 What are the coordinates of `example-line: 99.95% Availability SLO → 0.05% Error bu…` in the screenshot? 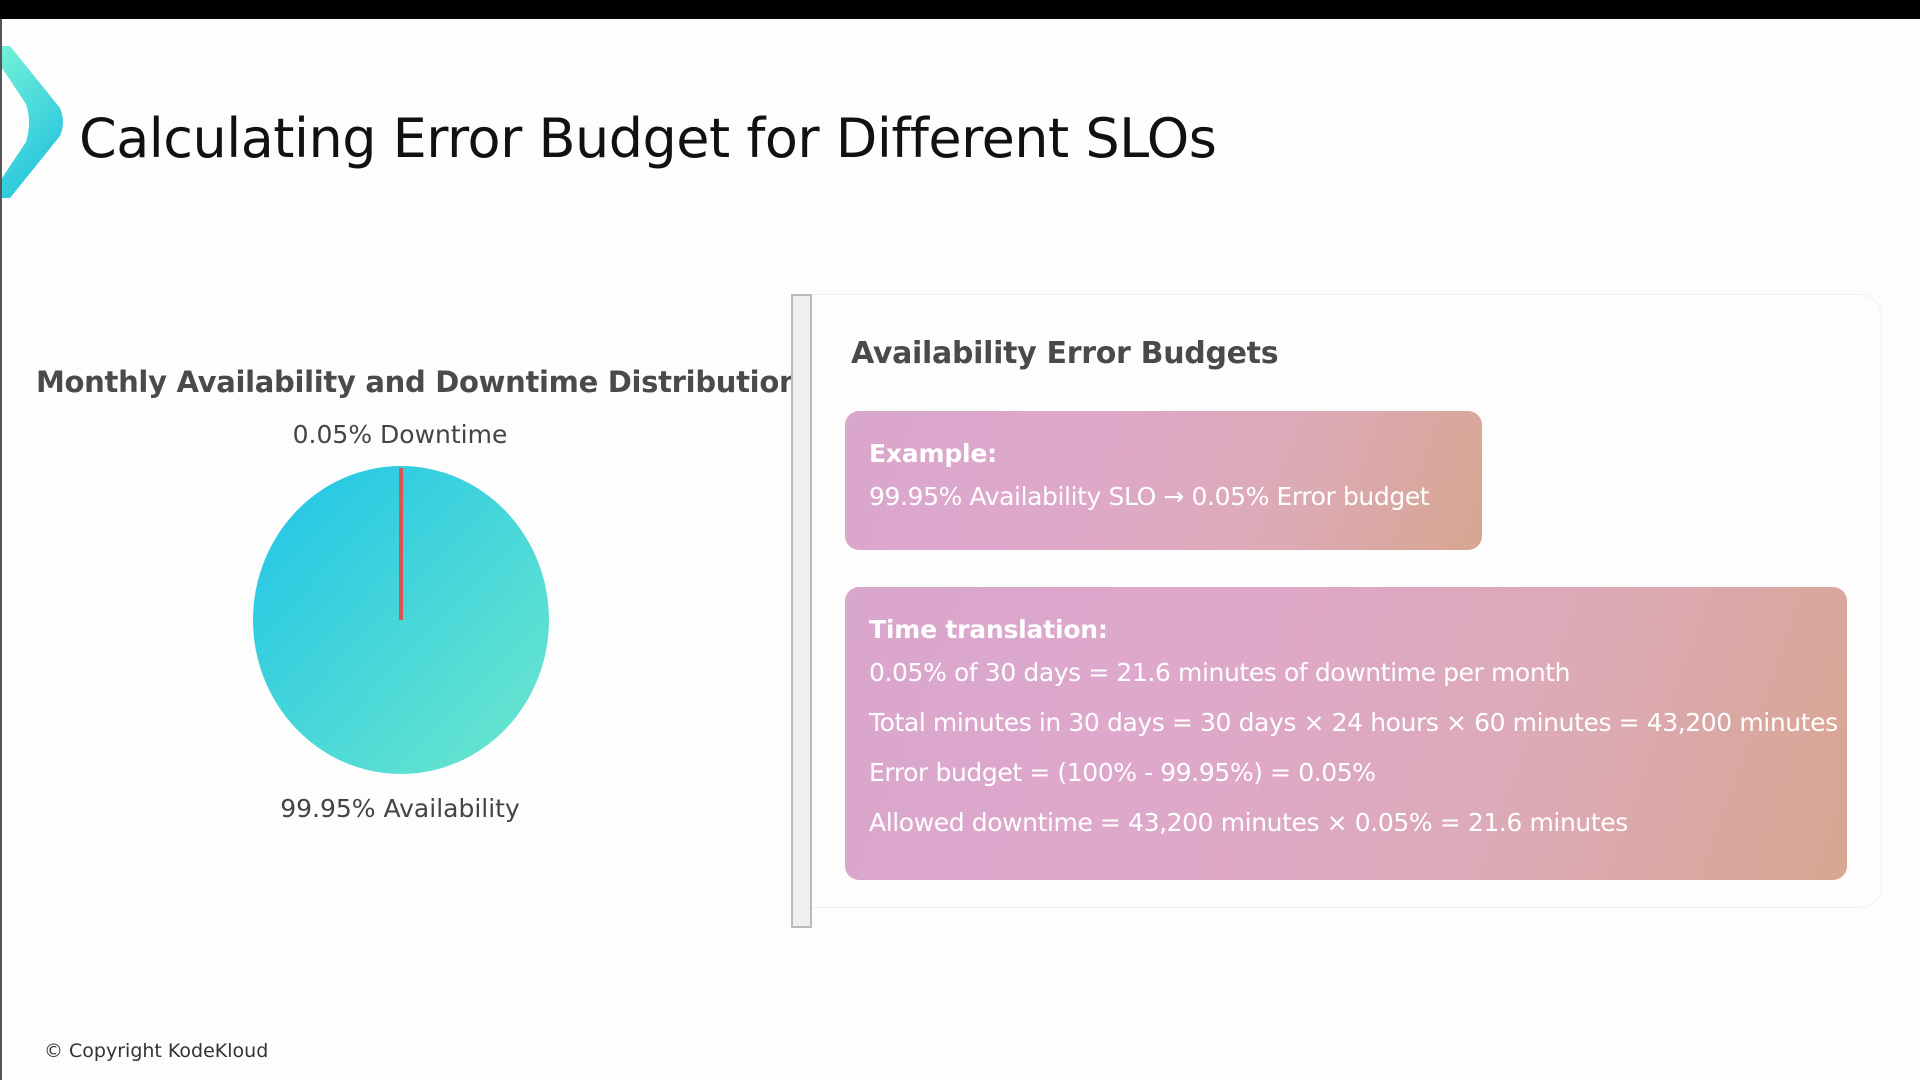 It's located at (1149, 496).